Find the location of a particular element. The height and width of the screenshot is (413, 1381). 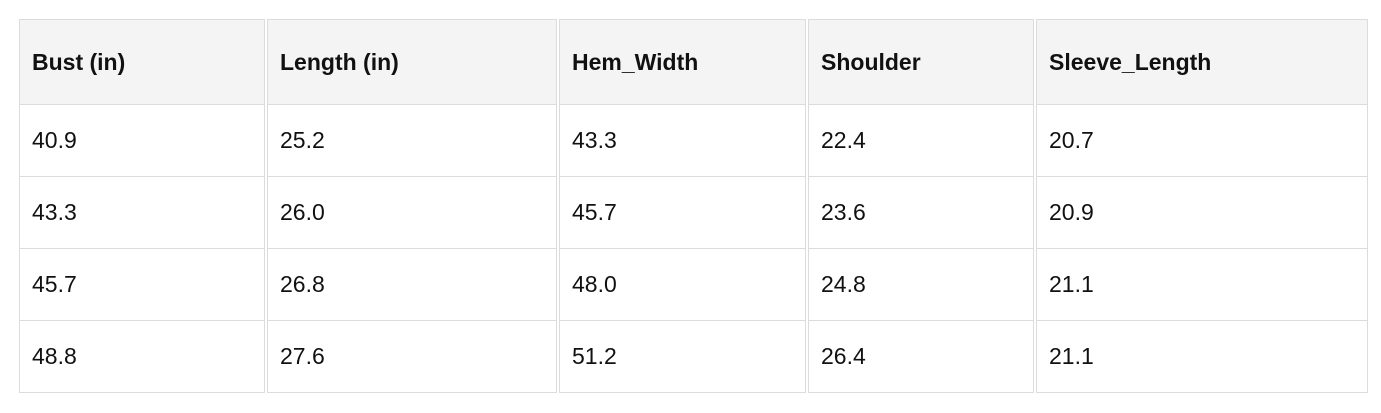

table-cell: 22.4 is located at coordinates (921, 141).